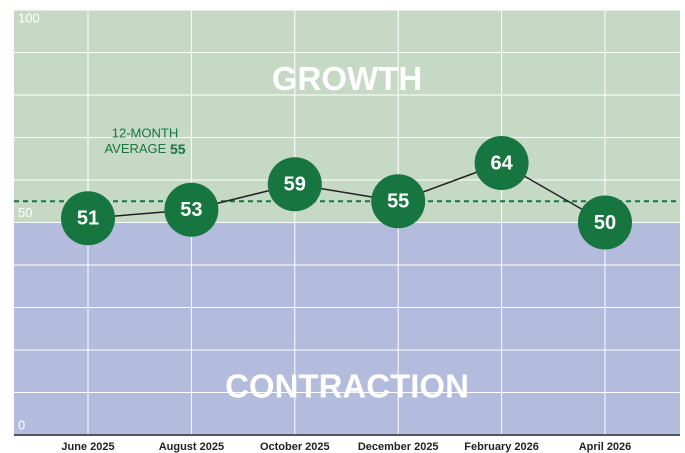  I want to click on average-label: AVERAGE 55, so click(144, 149).